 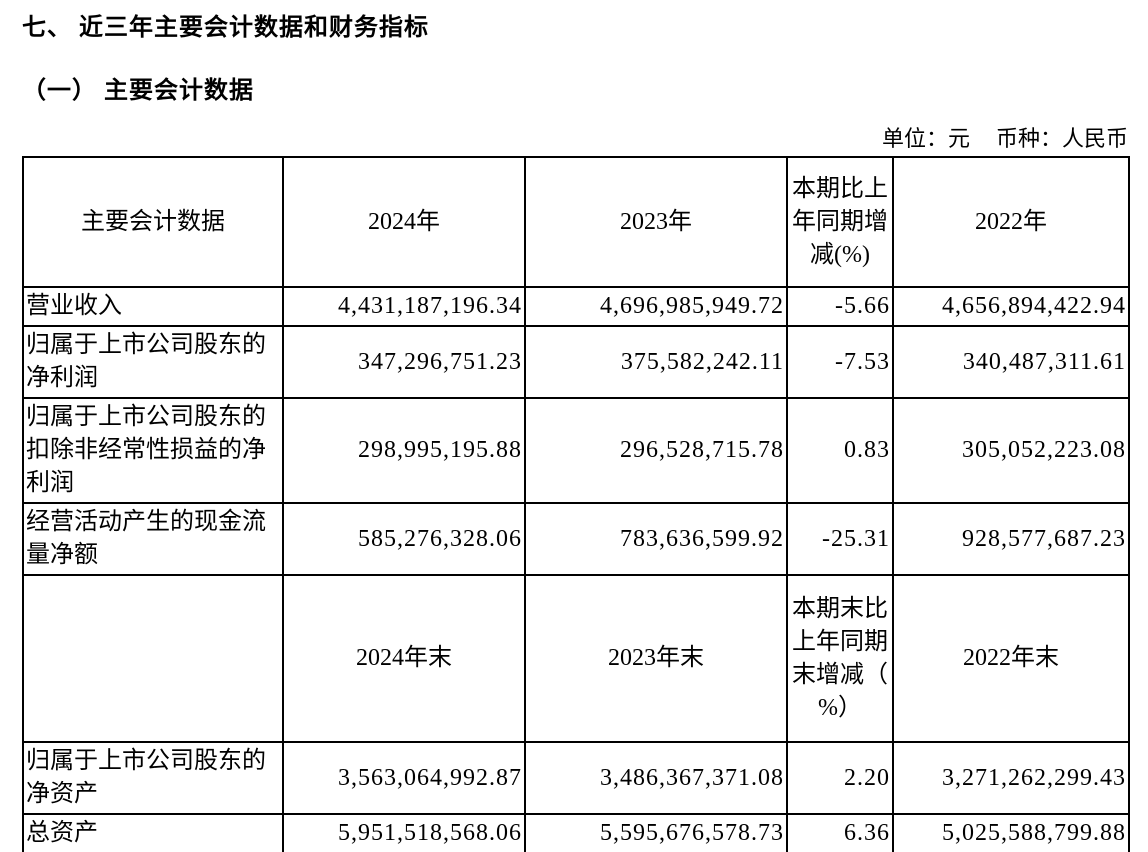 What do you see at coordinates (656, 658) in the screenshot?
I see `col-header-2023-end: 2023年末` at bounding box center [656, 658].